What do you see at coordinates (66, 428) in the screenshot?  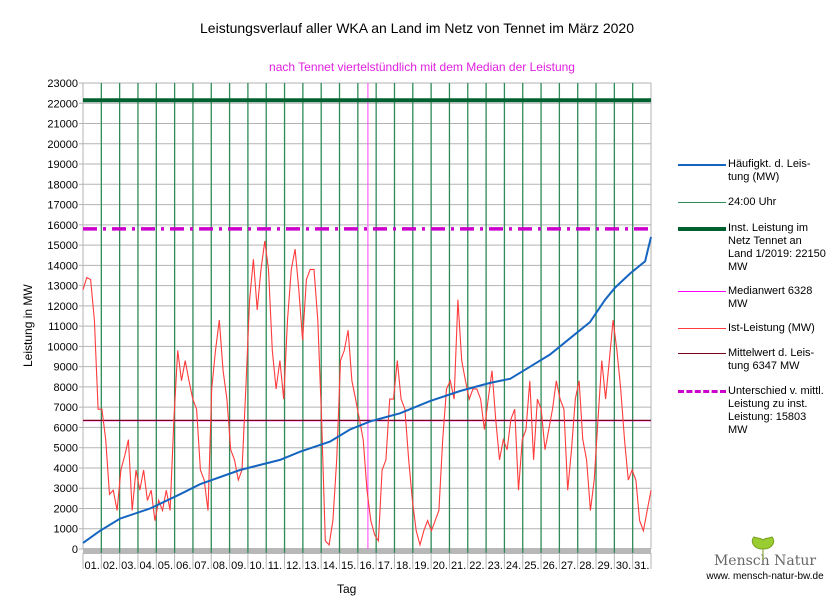 I see `y-tick-label: 6000` at bounding box center [66, 428].